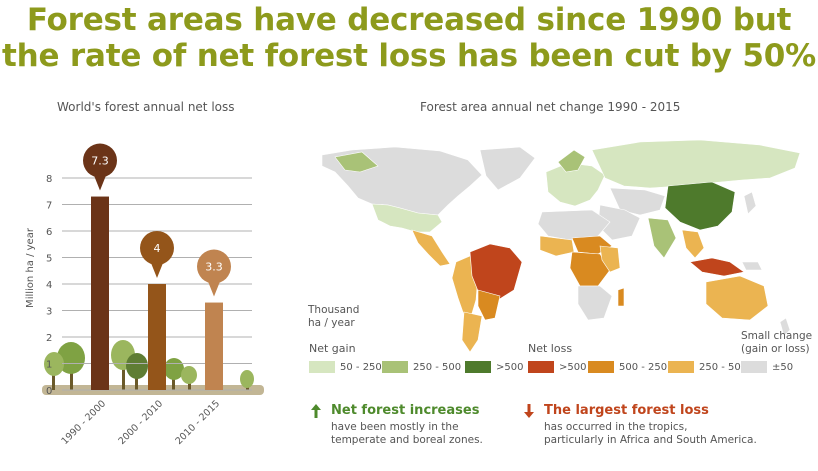 Image resolution: width=818 pixels, height=471 pixels. What do you see at coordinates (30, 267) in the screenshot?
I see `y-axis-label: Million ha / year` at bounding box center [30, 267].